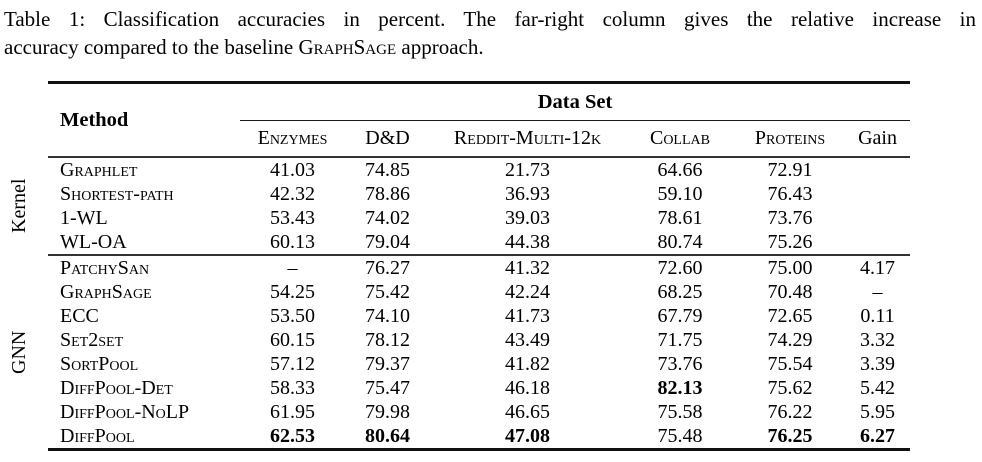  I want to click on method-cell: ECC, so click(79, 316).